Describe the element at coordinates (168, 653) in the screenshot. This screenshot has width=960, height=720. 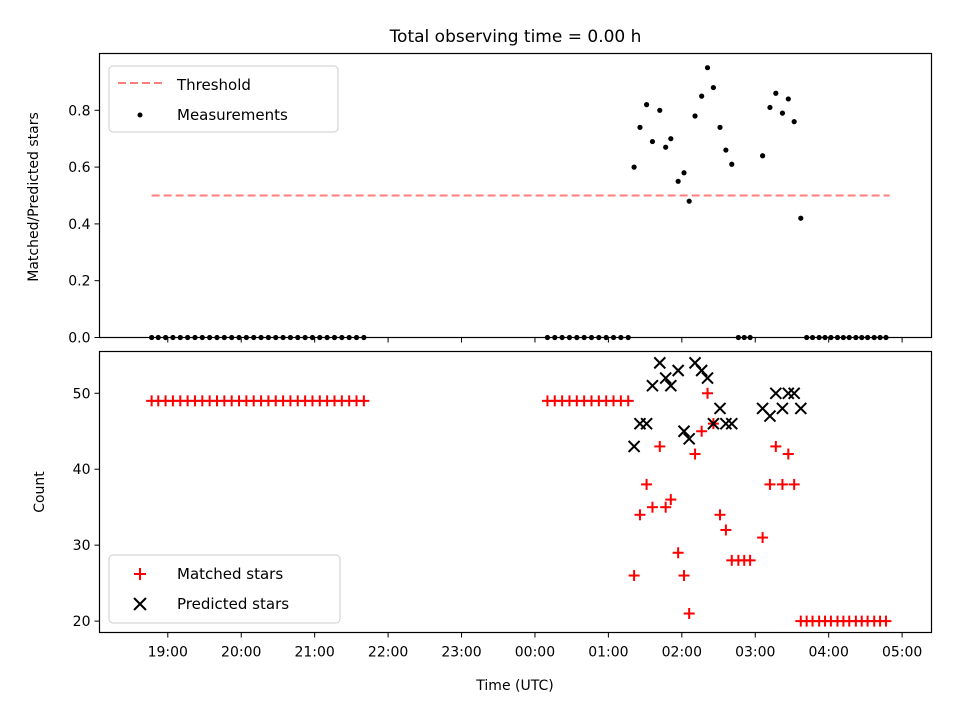
I see `x-tick-label: 19:00` at that location.